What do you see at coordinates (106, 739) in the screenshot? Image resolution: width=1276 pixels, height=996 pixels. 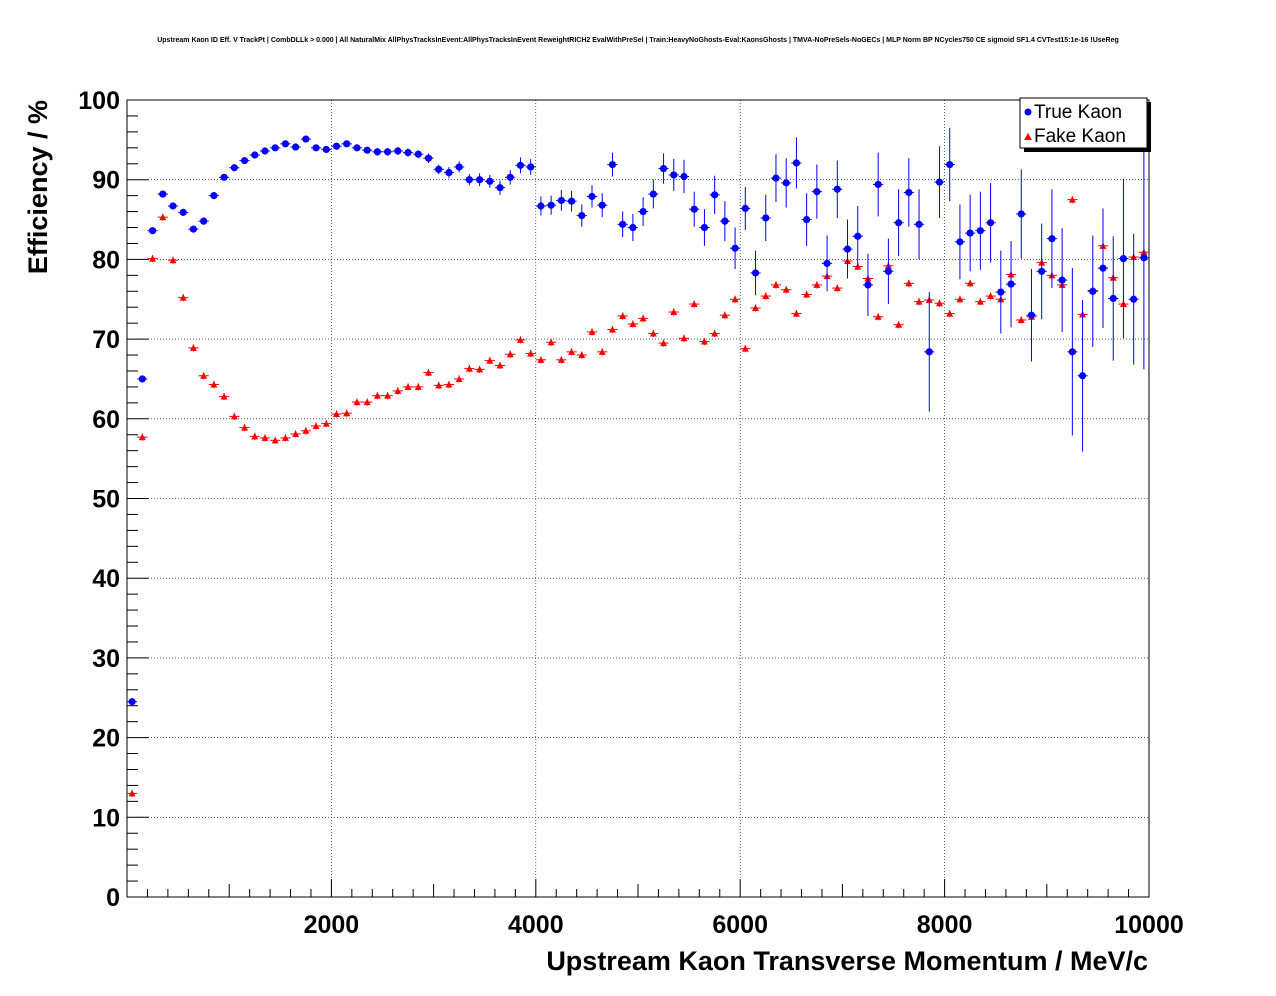 I see `y-tick-label: 20` at bounding box center [106, 739].